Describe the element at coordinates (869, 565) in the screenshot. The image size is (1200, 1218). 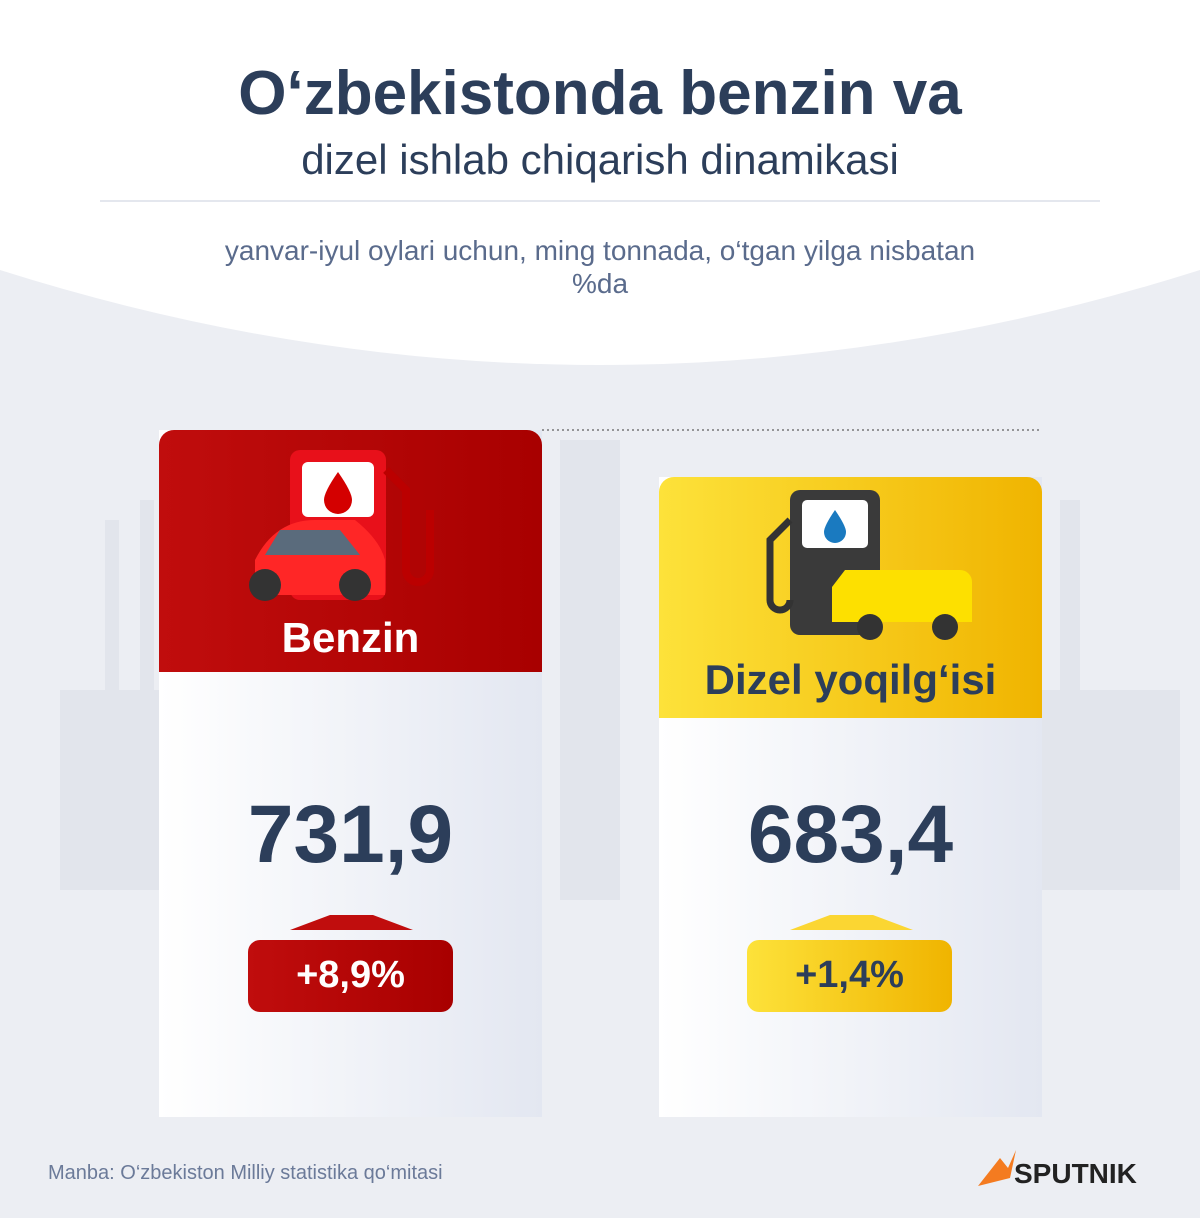
I see `diesel-icon` at that location.